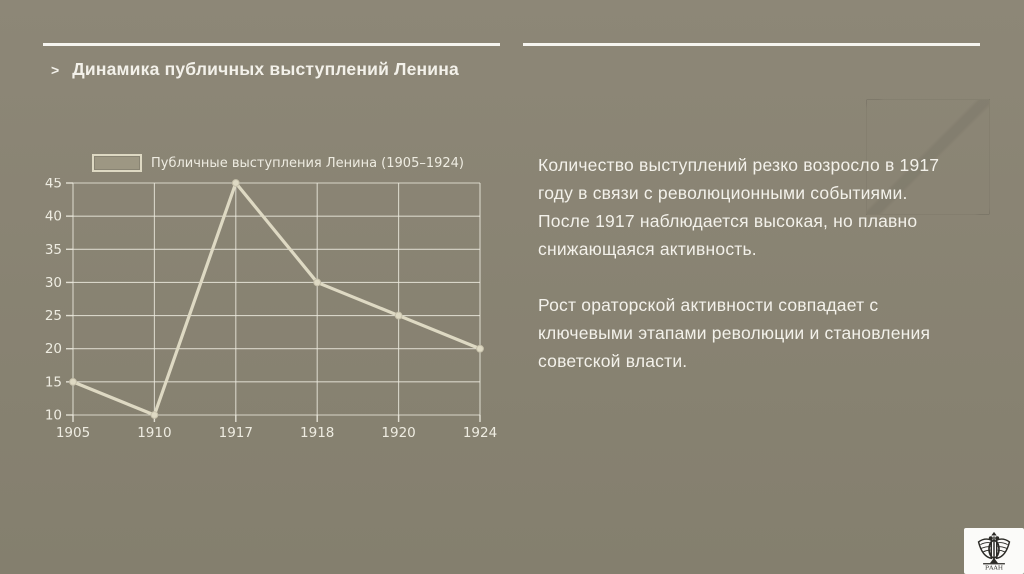  Describe the element at coordinates (55, 69) in the screenshot. I see `chevron-right-icon: >` at that location.